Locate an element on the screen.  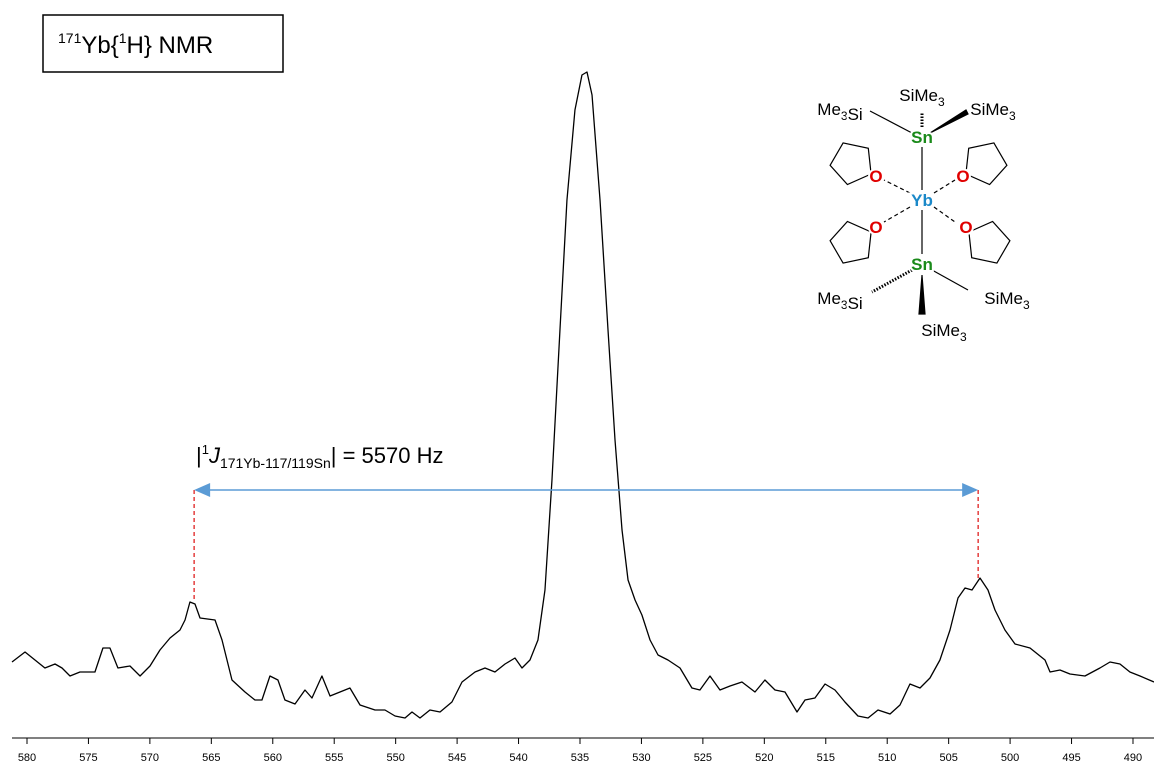
title-sup: 1 is located at coordinates (123, 38).